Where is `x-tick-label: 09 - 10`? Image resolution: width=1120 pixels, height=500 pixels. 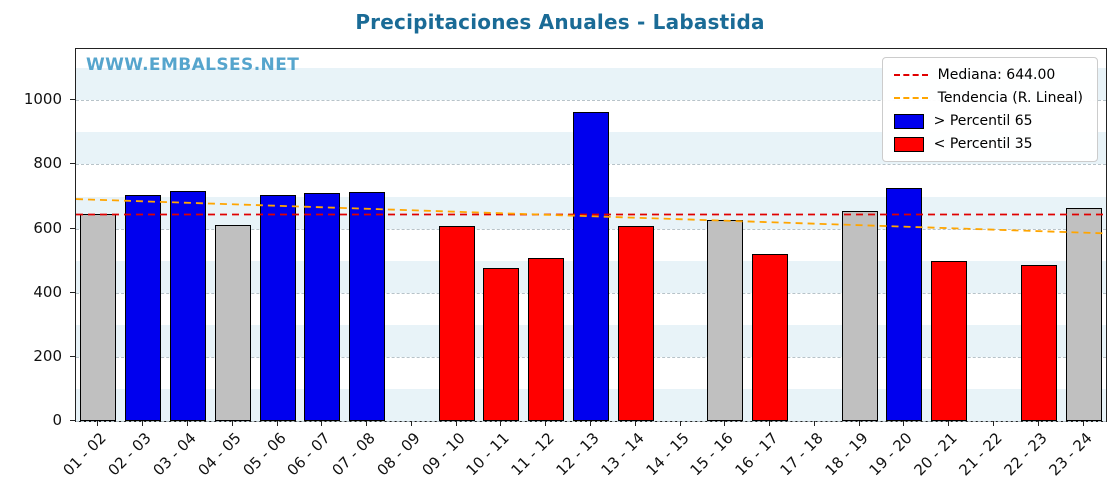
x-tick-label: 09 - 10 is located at coordinates (443, 454).